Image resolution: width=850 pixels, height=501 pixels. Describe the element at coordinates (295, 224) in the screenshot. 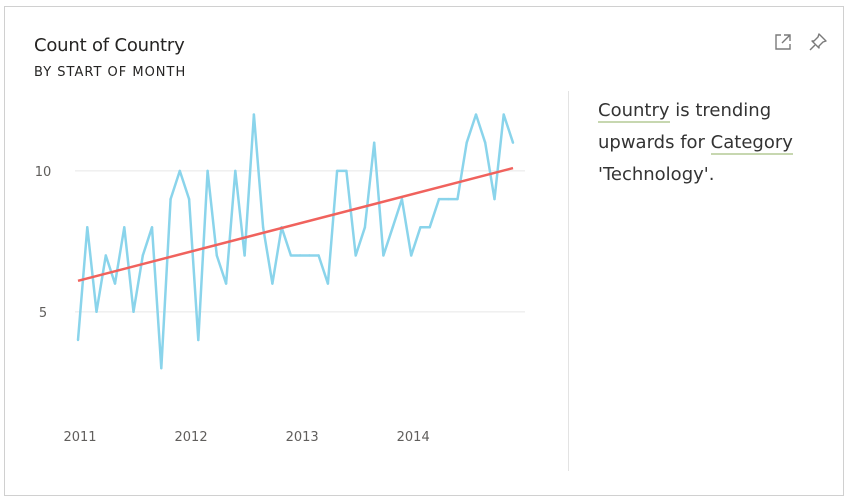

I see `trend-line` at that location.